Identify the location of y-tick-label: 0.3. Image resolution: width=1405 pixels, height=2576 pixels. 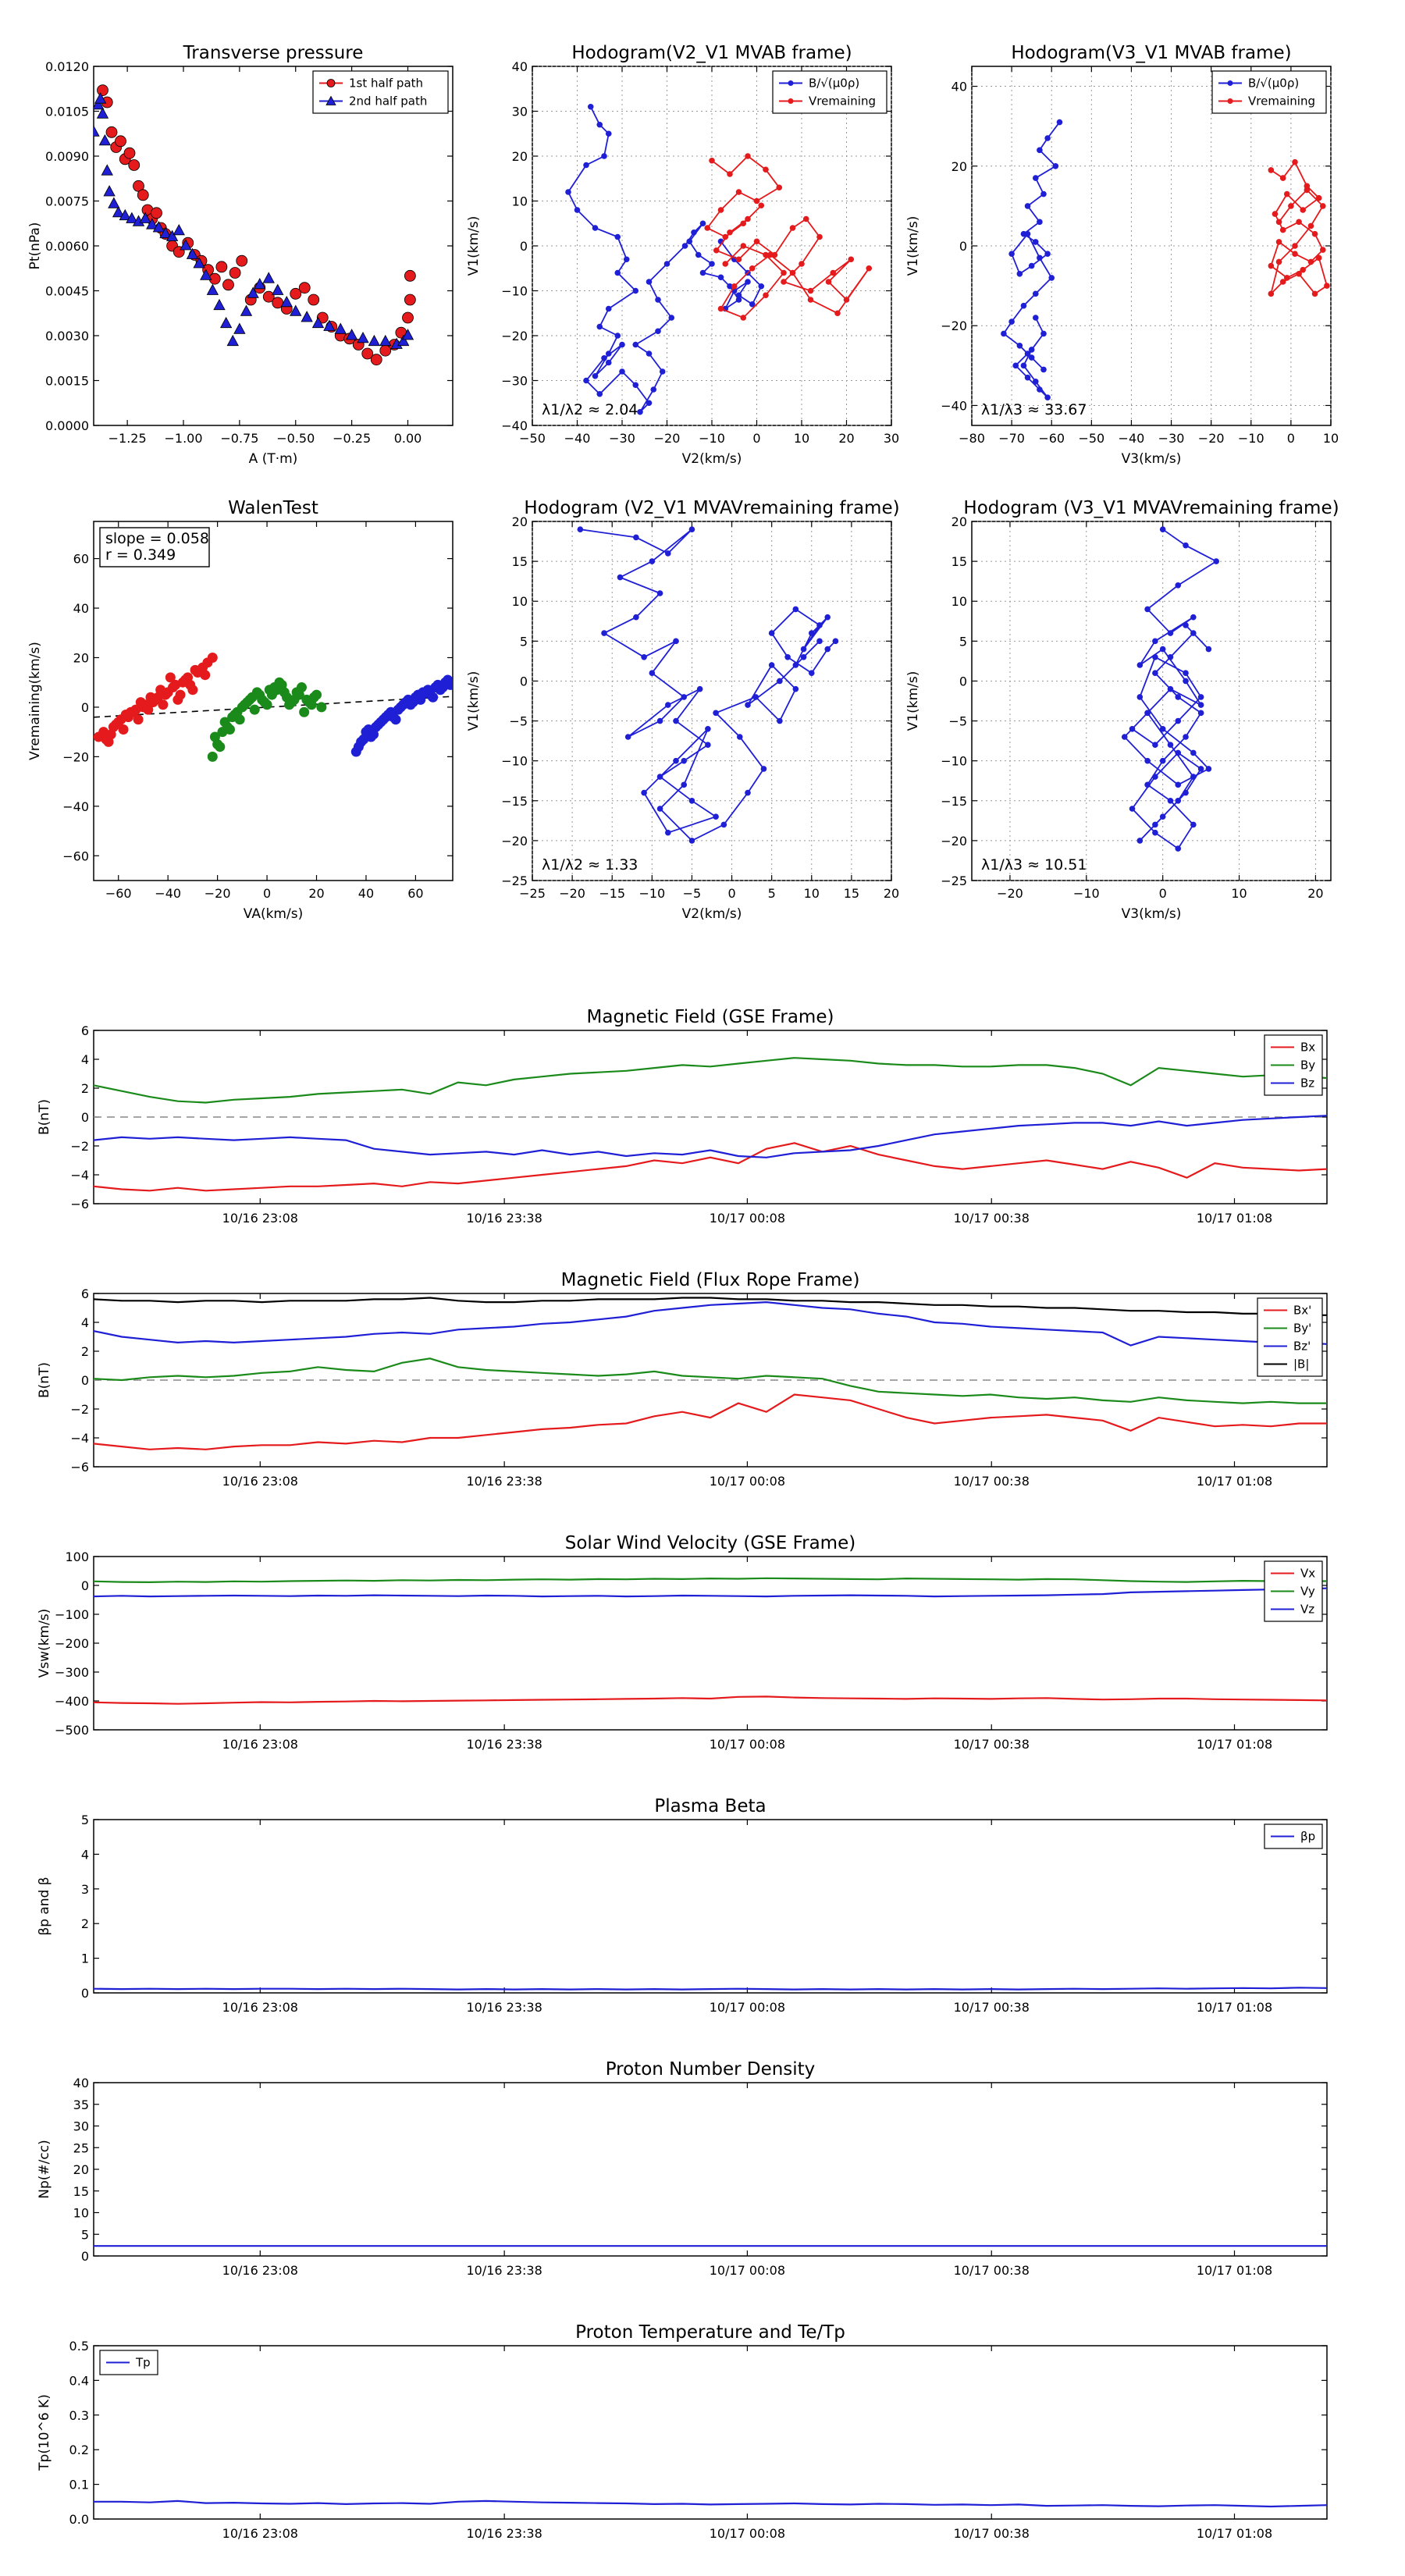
(79, 2415).